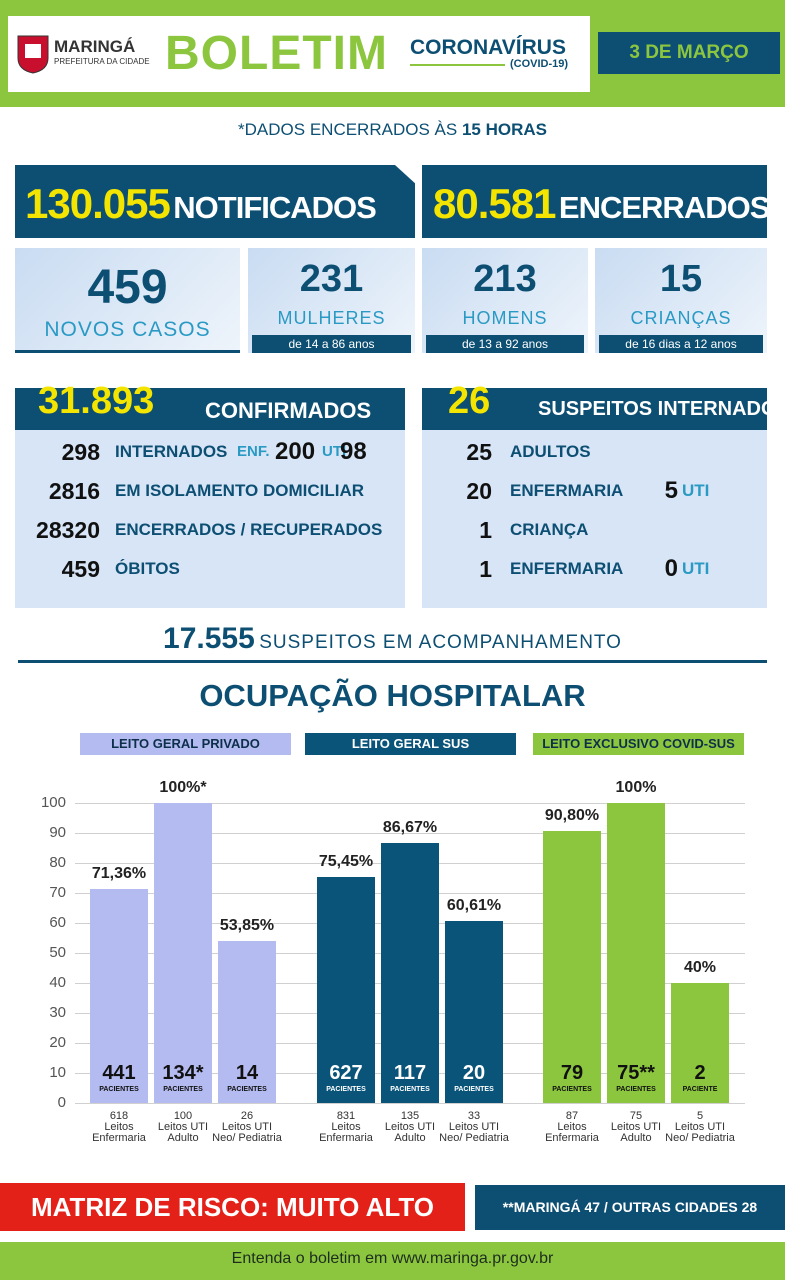 This screenshot has height=1280, width=785. What do you see at coordinates (147, 568) in the screenshot?
I see `row-label: ÓBITOS` at bounding box center [147, 568].